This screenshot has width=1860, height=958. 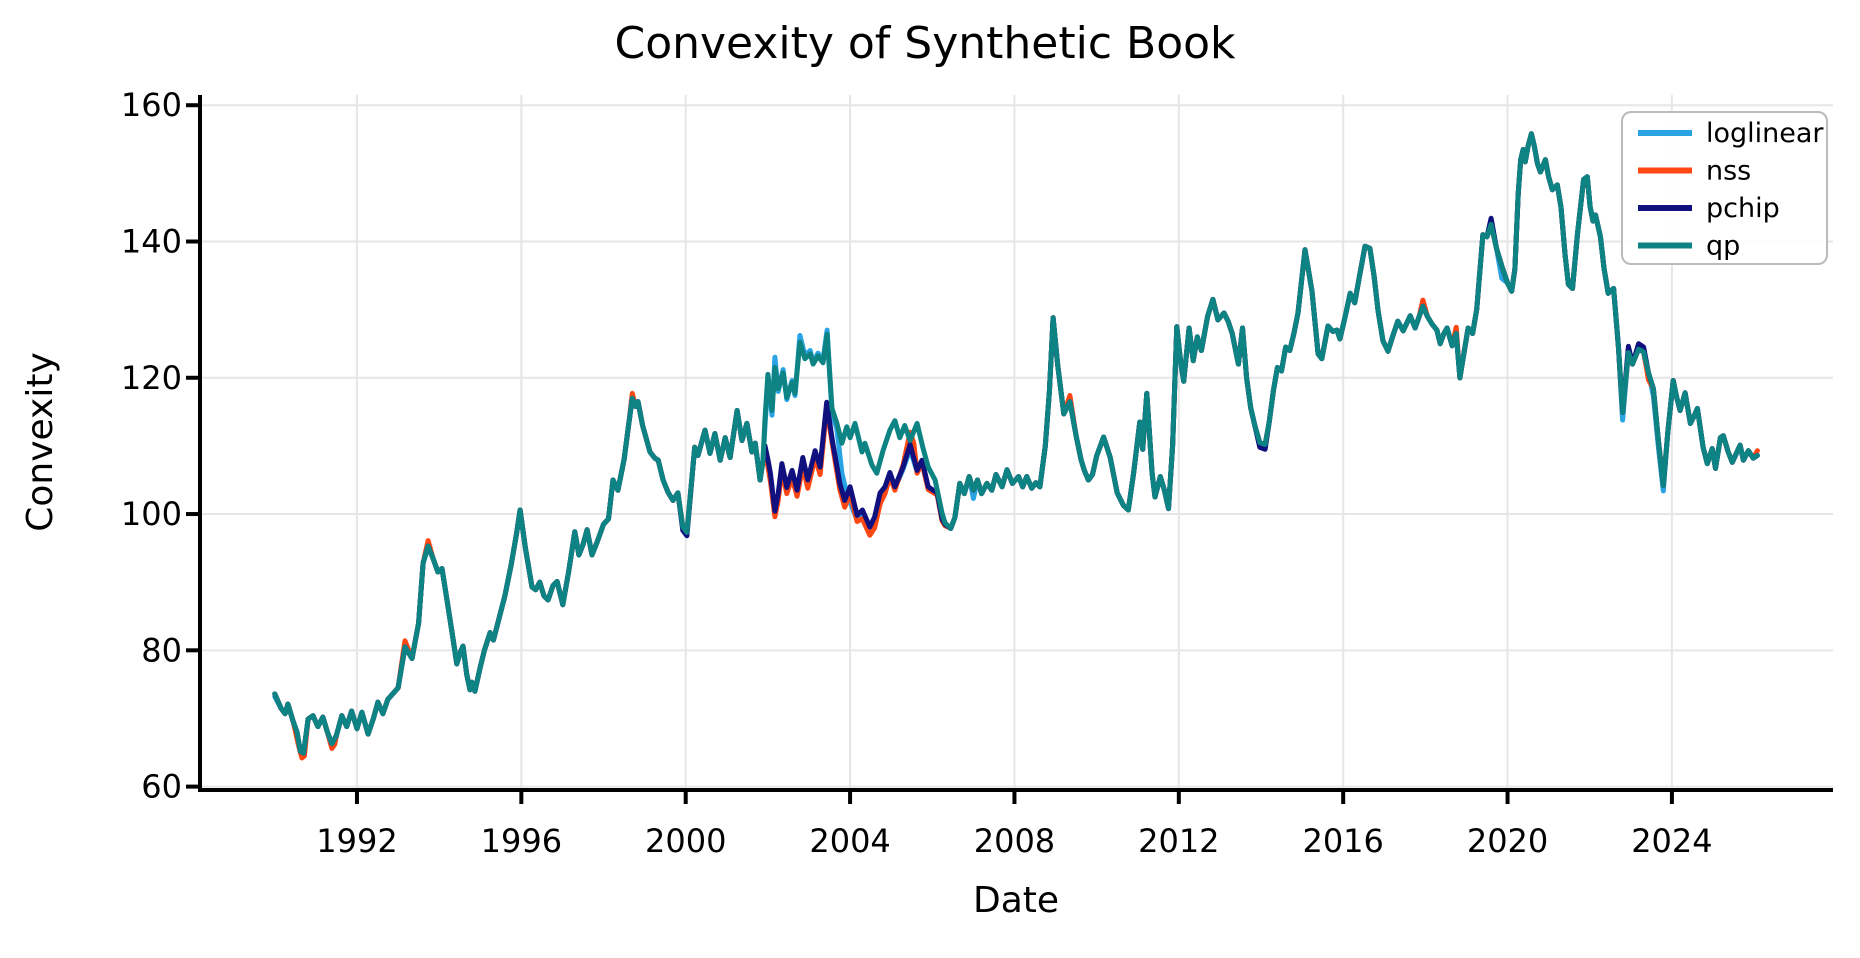 What do you see at coordinates (925, 43) in the screenshot?
I see `chart-title: Convexity of Synthetic Book` at bounding box center [925, 43].